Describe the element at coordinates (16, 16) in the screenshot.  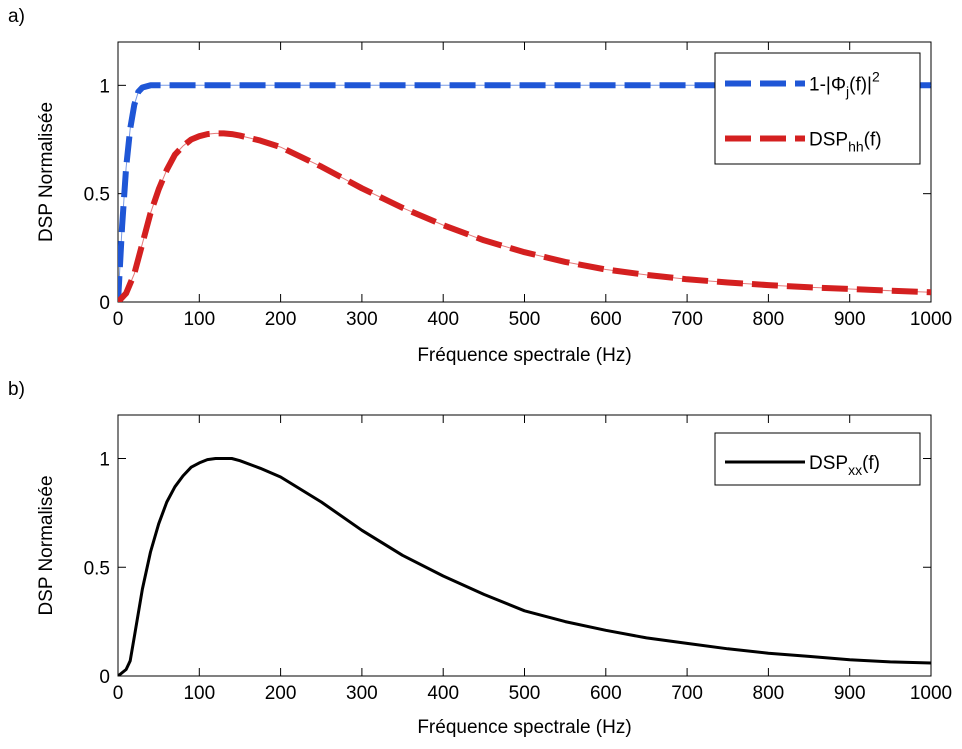
I see `panel-label: a)` at that location.